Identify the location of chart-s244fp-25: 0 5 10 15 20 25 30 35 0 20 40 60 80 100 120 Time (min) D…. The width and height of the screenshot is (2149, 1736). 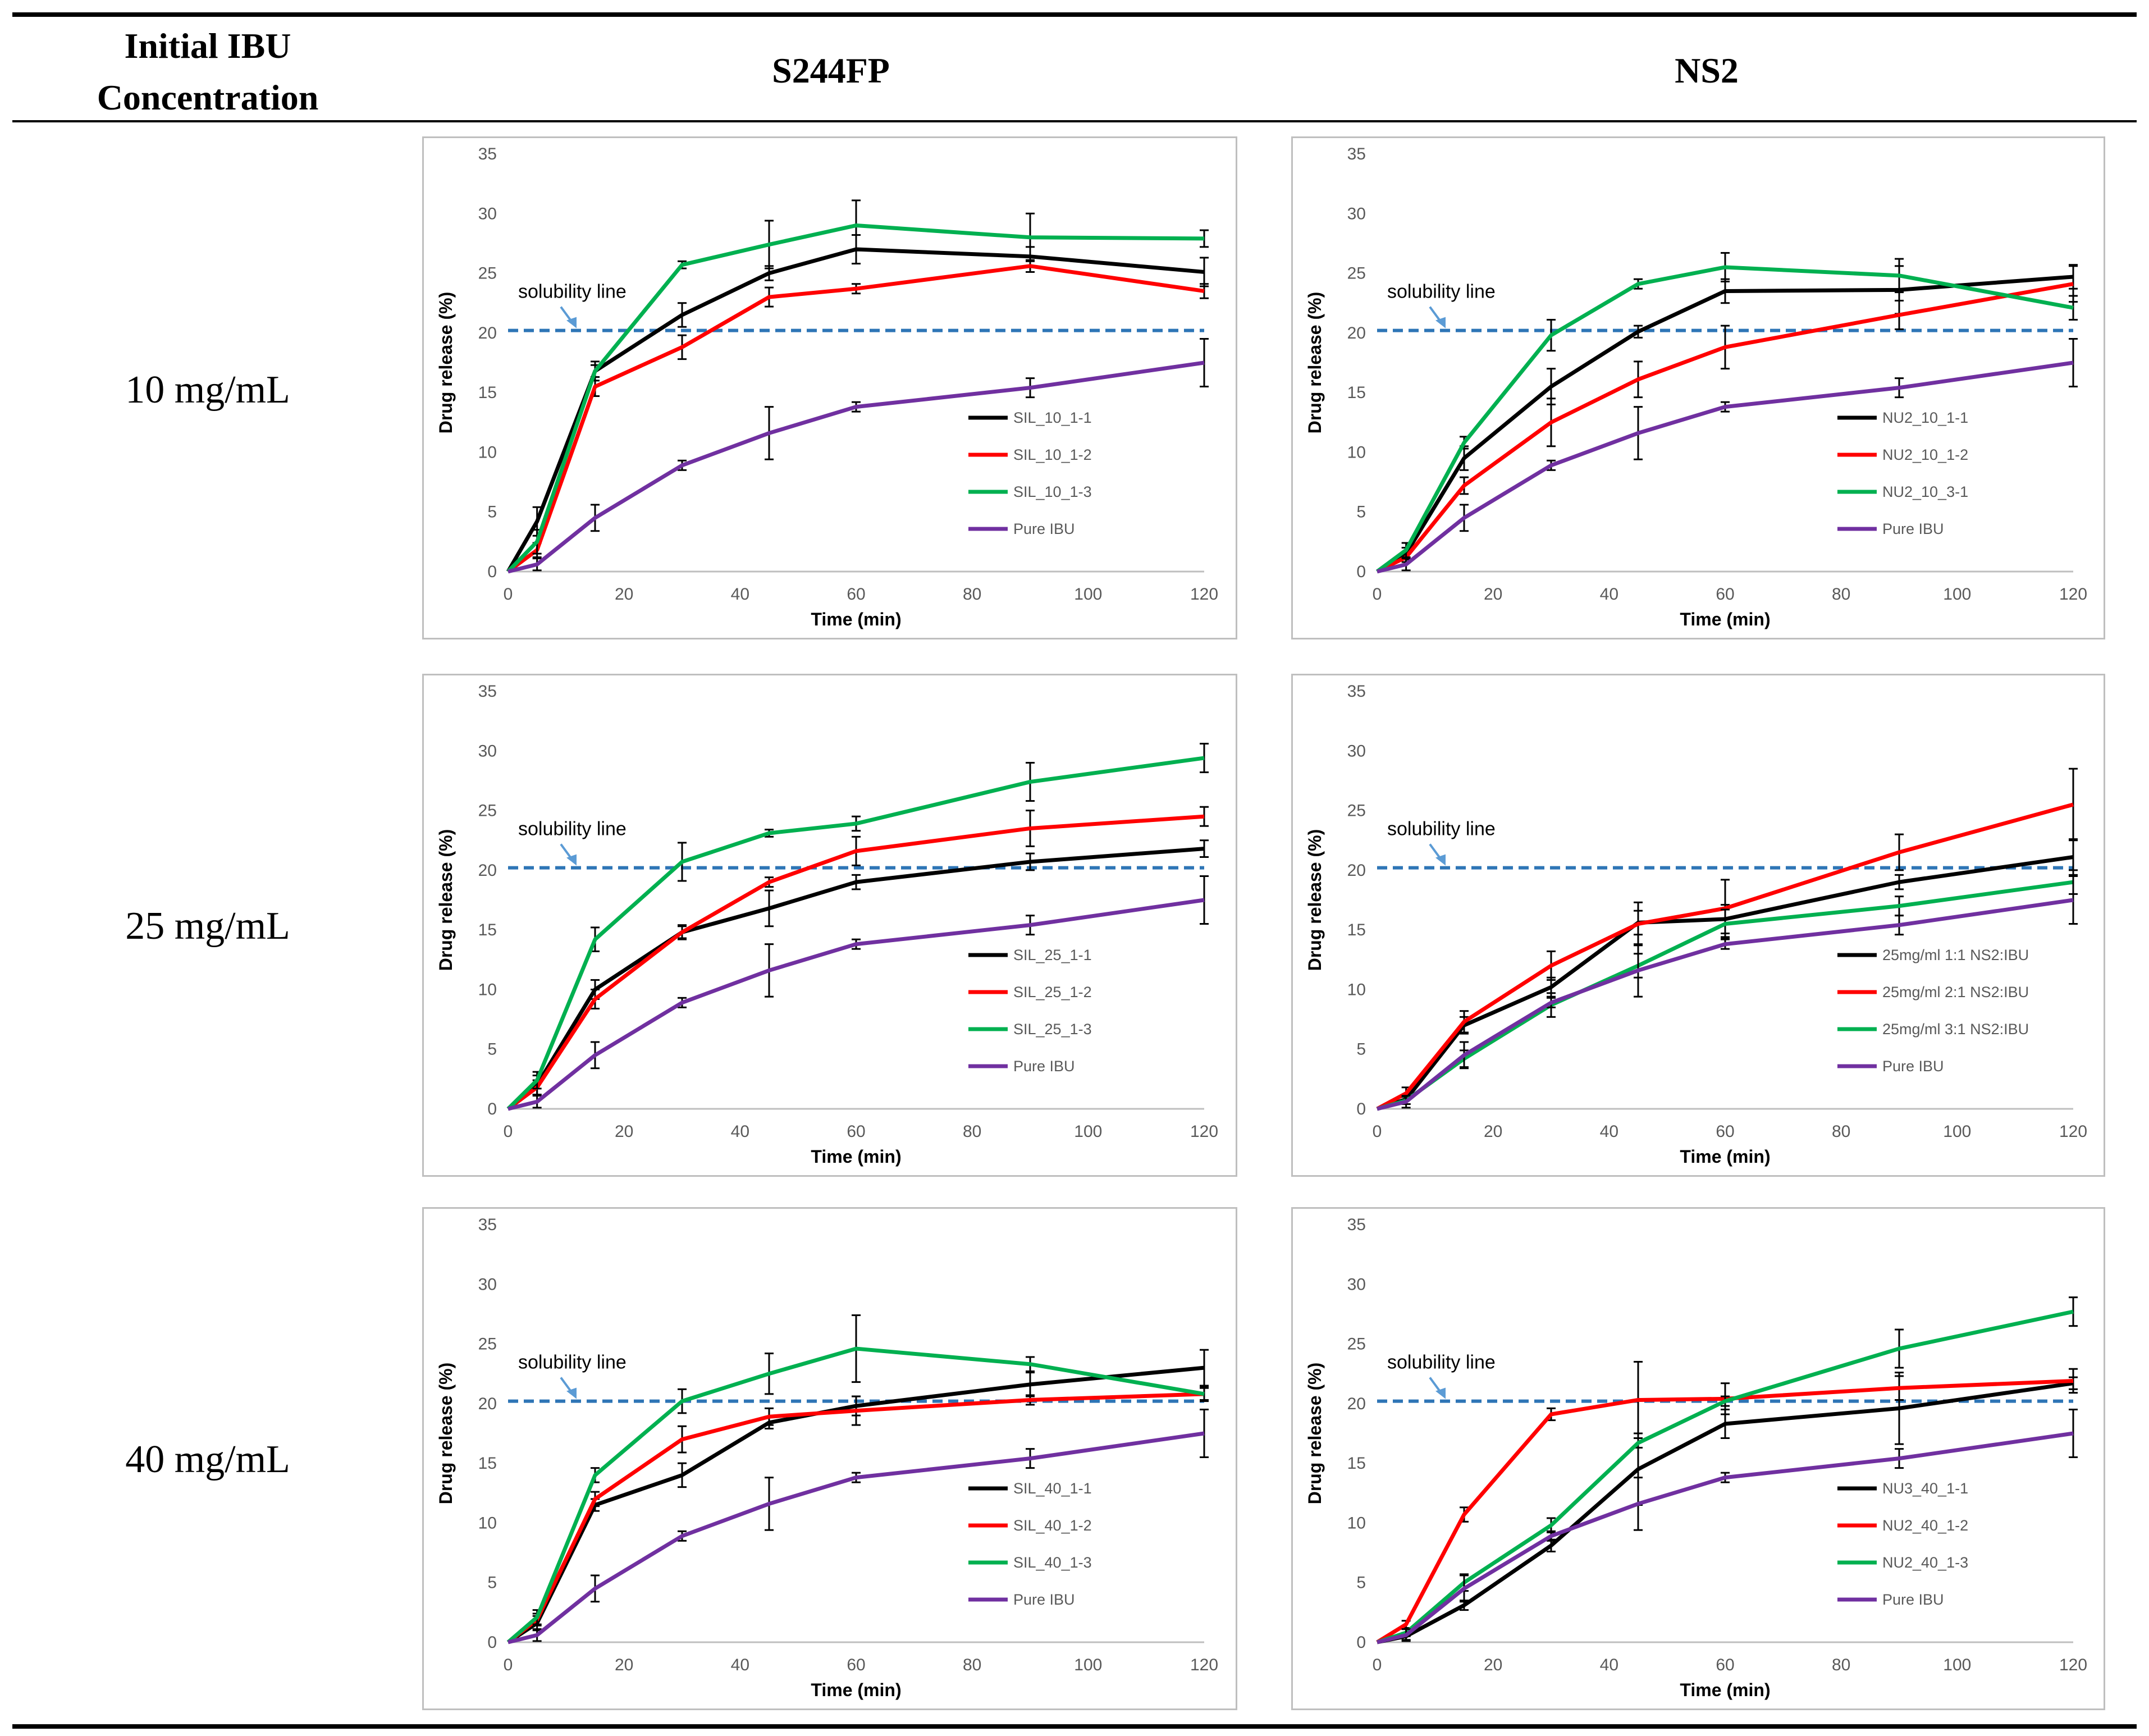
(829, 926).